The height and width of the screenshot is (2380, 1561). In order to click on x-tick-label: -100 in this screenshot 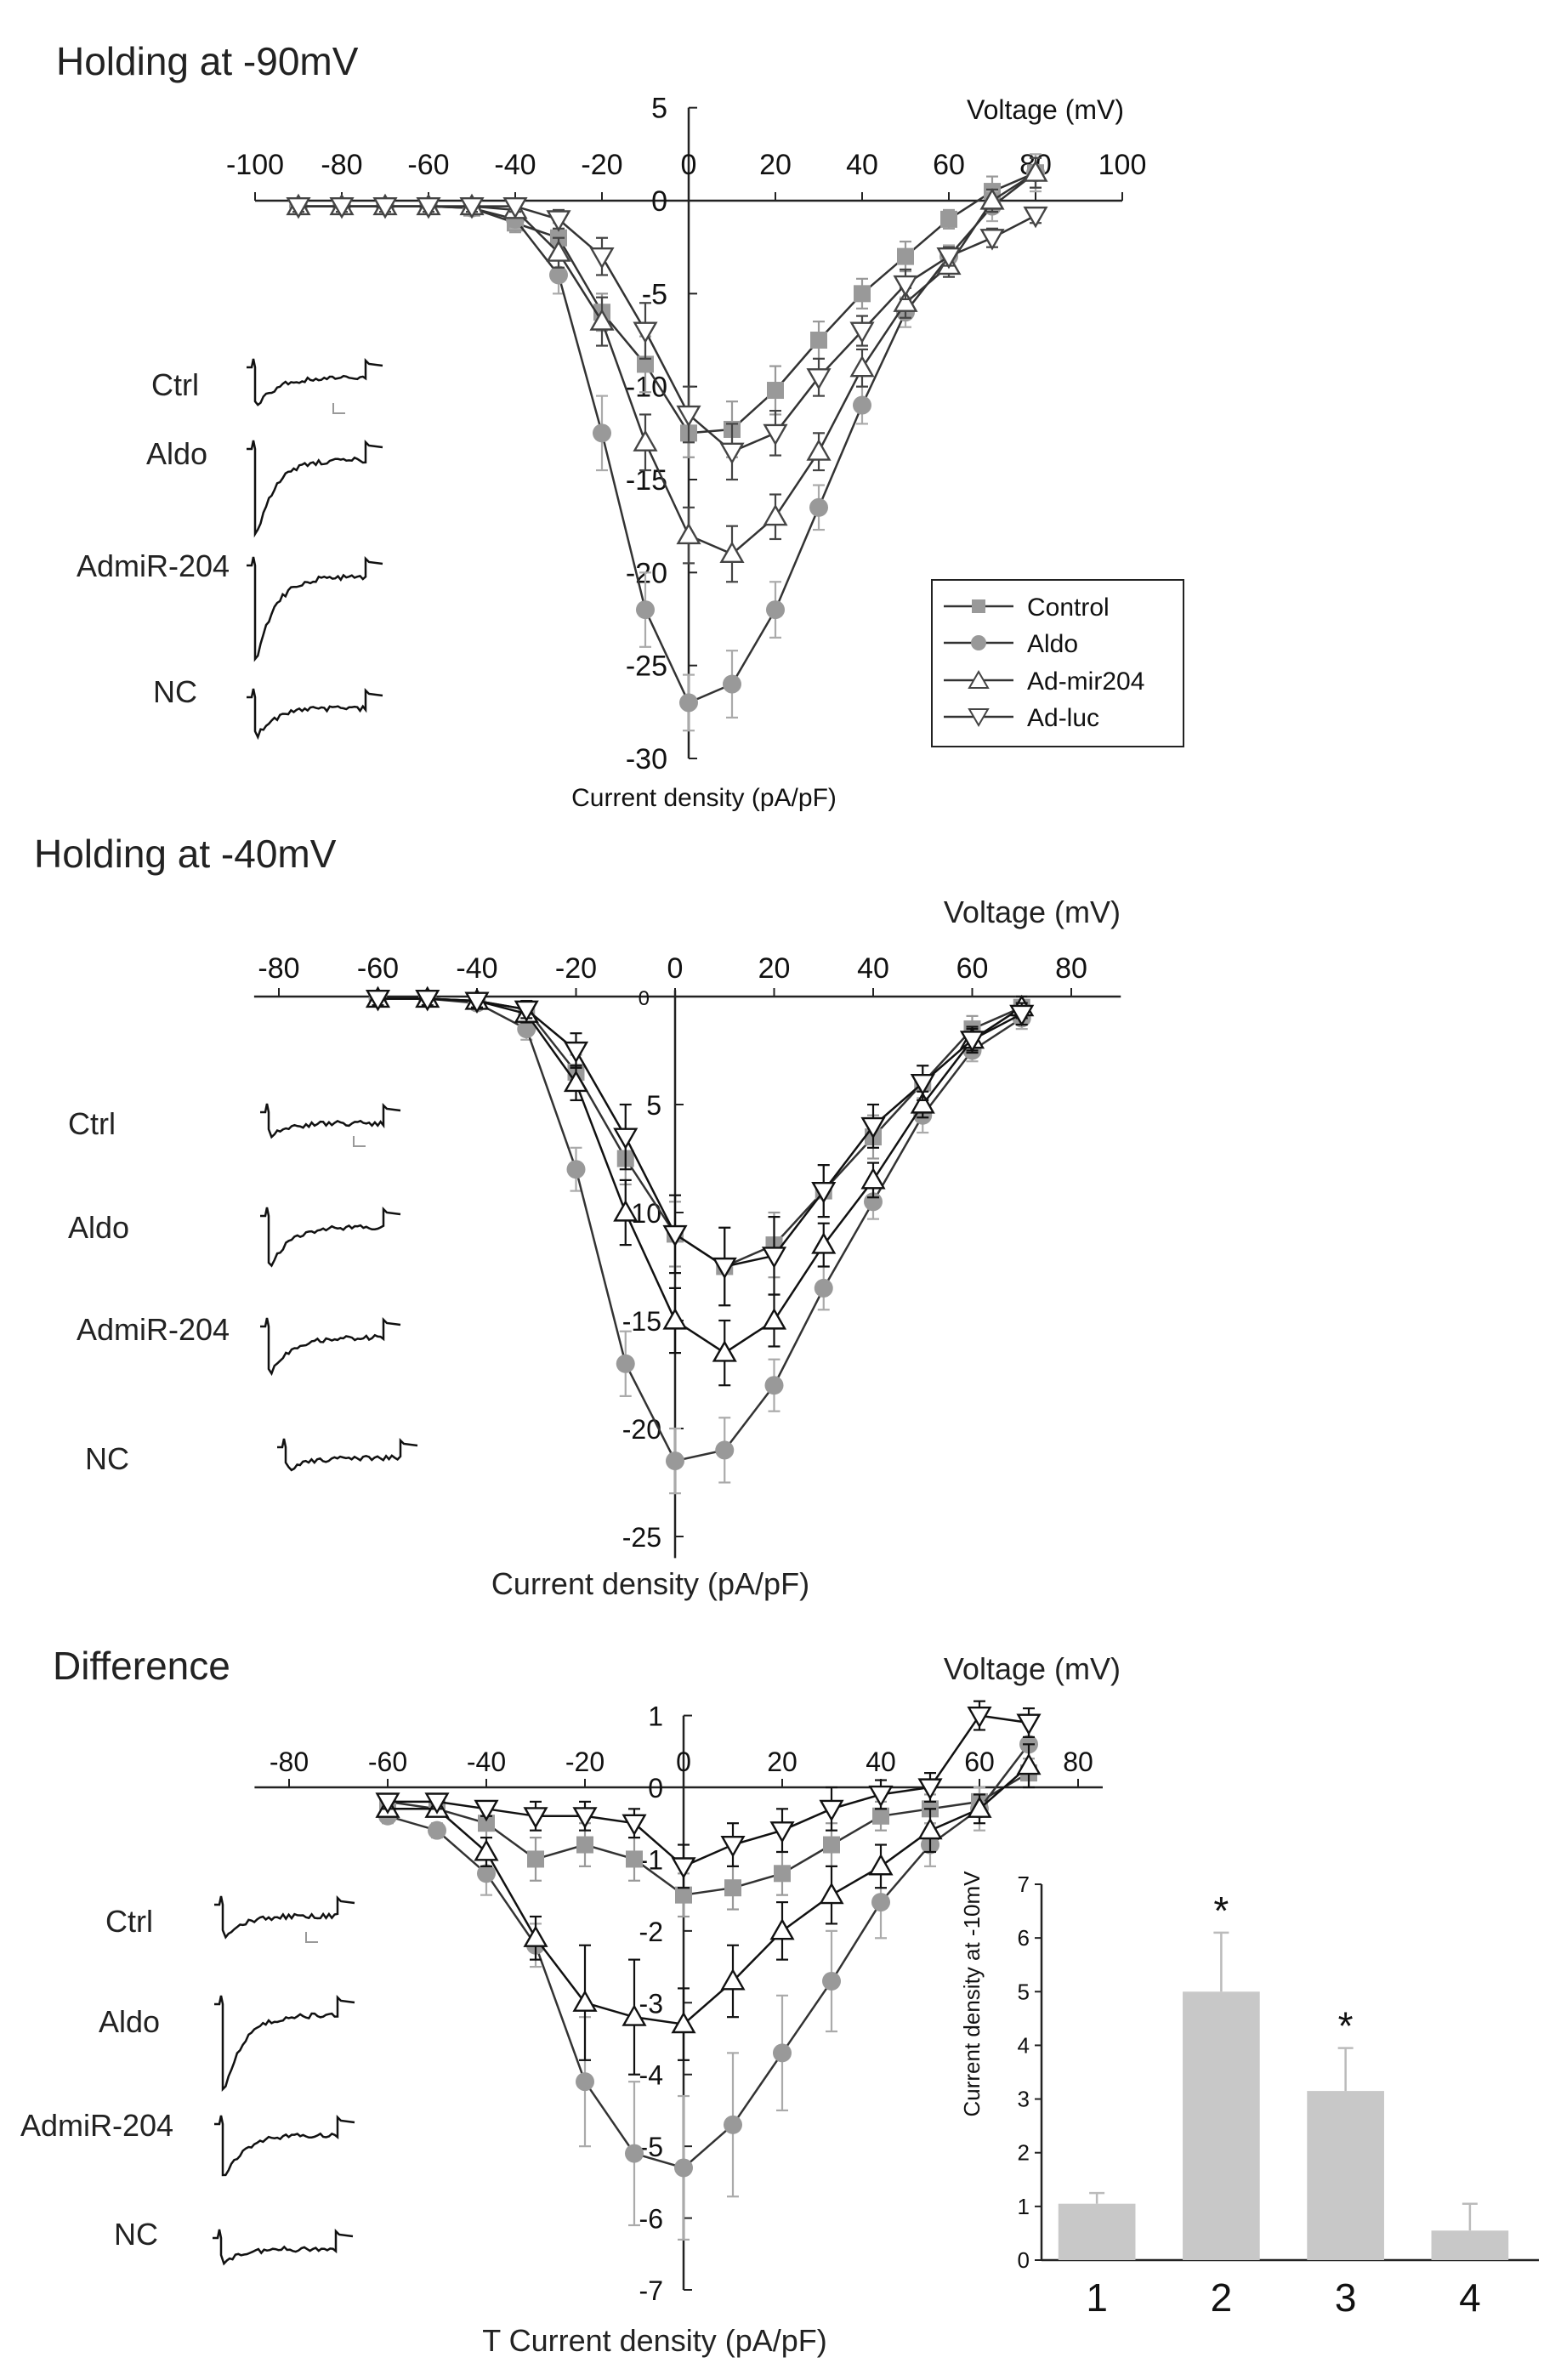, I will do `click(255, 165)`.